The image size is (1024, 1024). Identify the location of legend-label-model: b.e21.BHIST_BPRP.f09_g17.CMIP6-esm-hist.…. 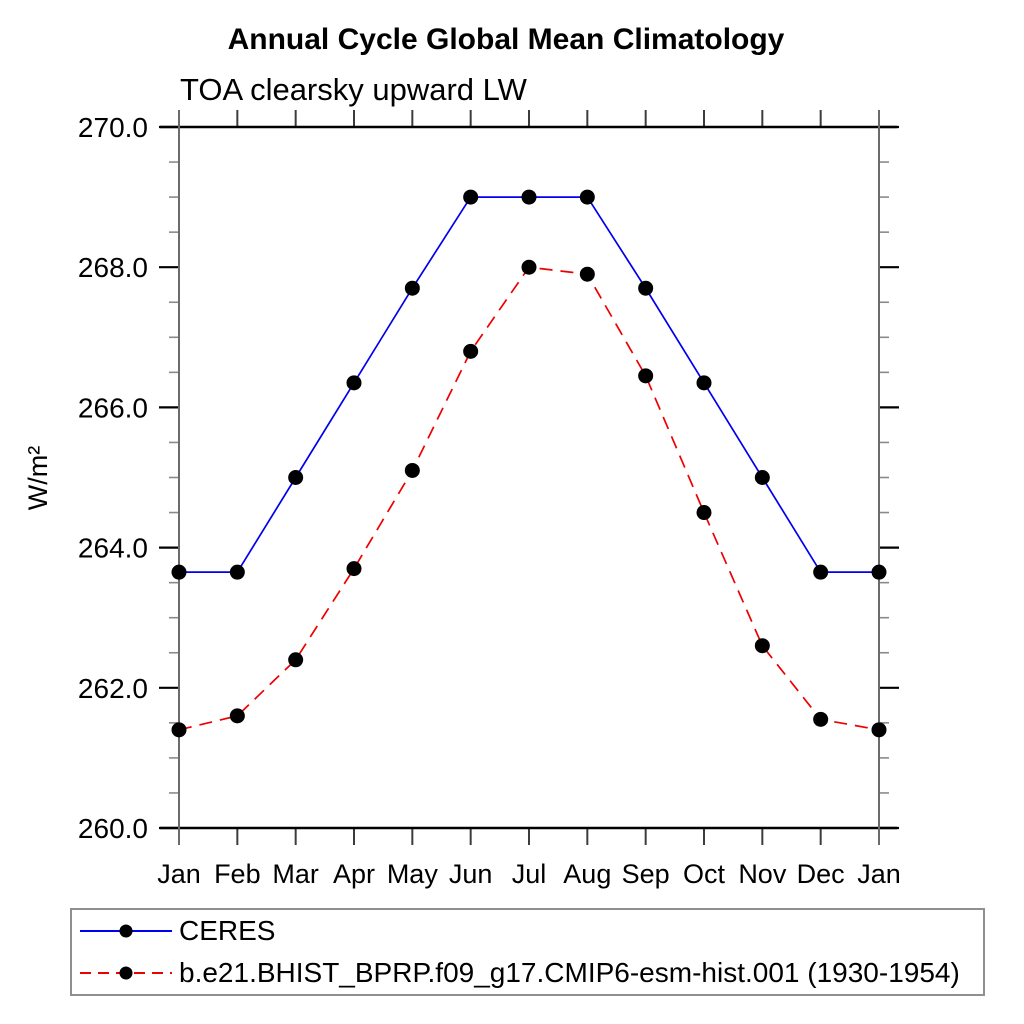
(569, 972).